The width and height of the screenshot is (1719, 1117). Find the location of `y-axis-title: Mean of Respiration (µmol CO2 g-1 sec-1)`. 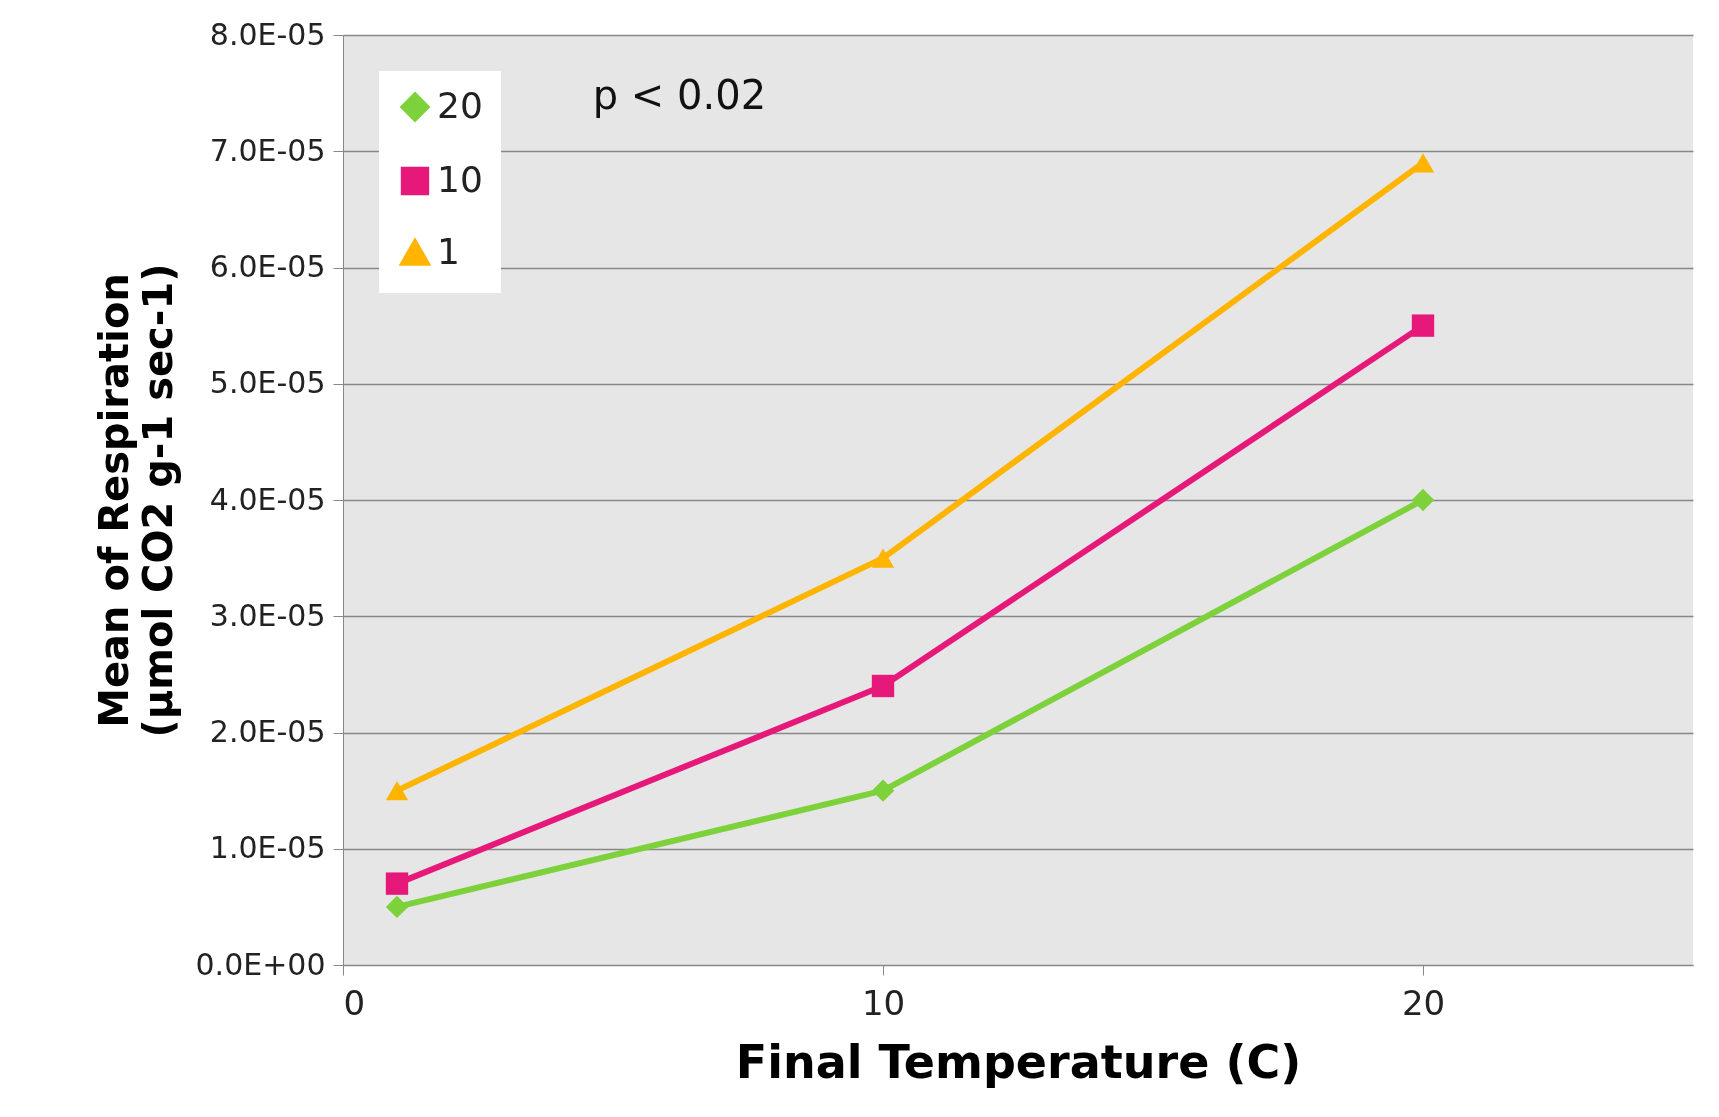

y-axis-title: Mean of Respiration (µmol CO2 g-1 sec-1) is located at coordinates (135, 500).